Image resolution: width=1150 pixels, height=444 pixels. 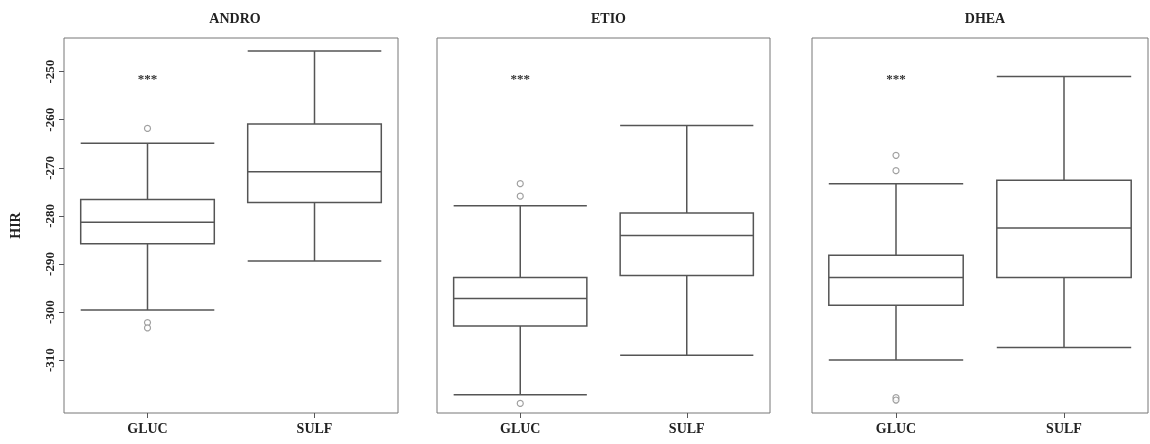 What do you see at coordinates (985, 18) in the screenshot?
I see `chart-title: DHEA` at bounding box center [985, 18].